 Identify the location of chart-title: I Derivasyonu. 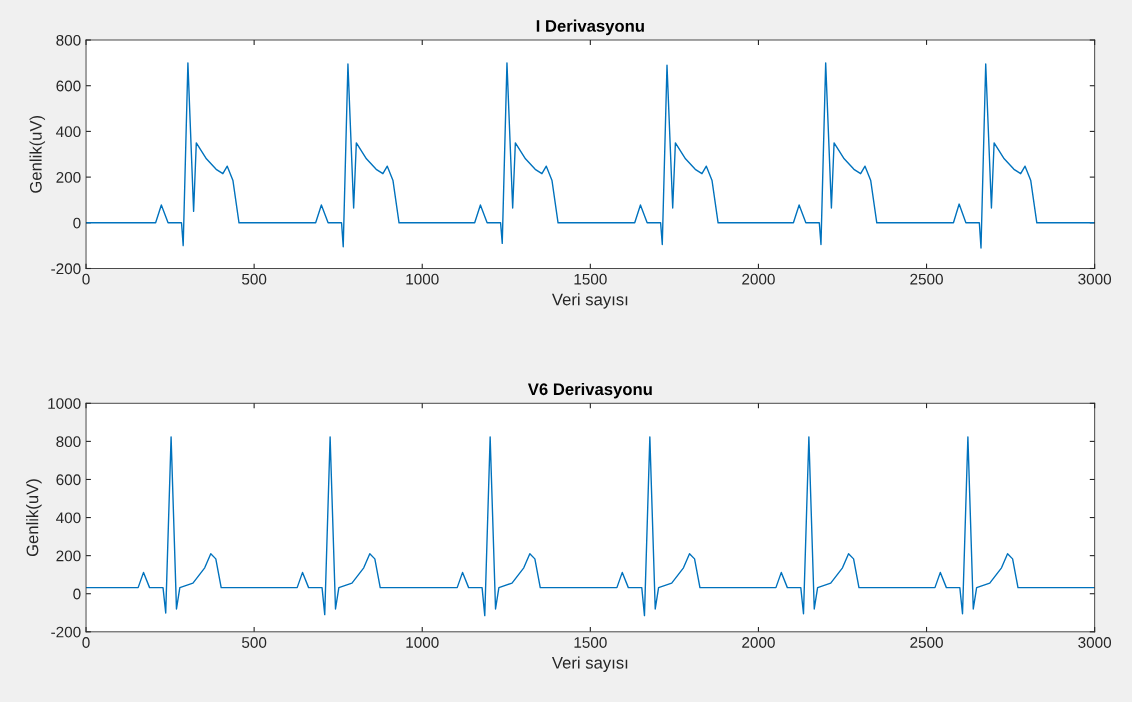
(590, 27).